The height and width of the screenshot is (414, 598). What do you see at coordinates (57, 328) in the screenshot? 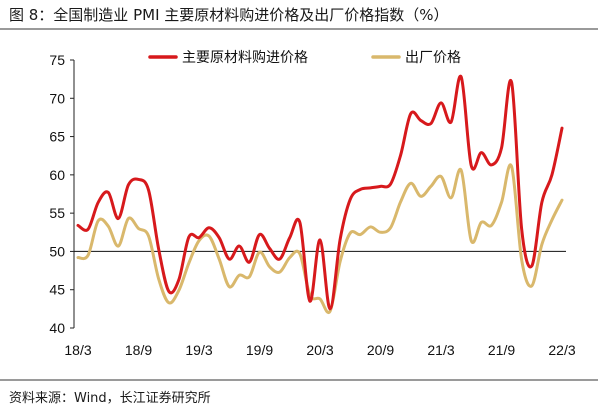
I see `y-tick-label: 40` at bounding box center [57, 328].